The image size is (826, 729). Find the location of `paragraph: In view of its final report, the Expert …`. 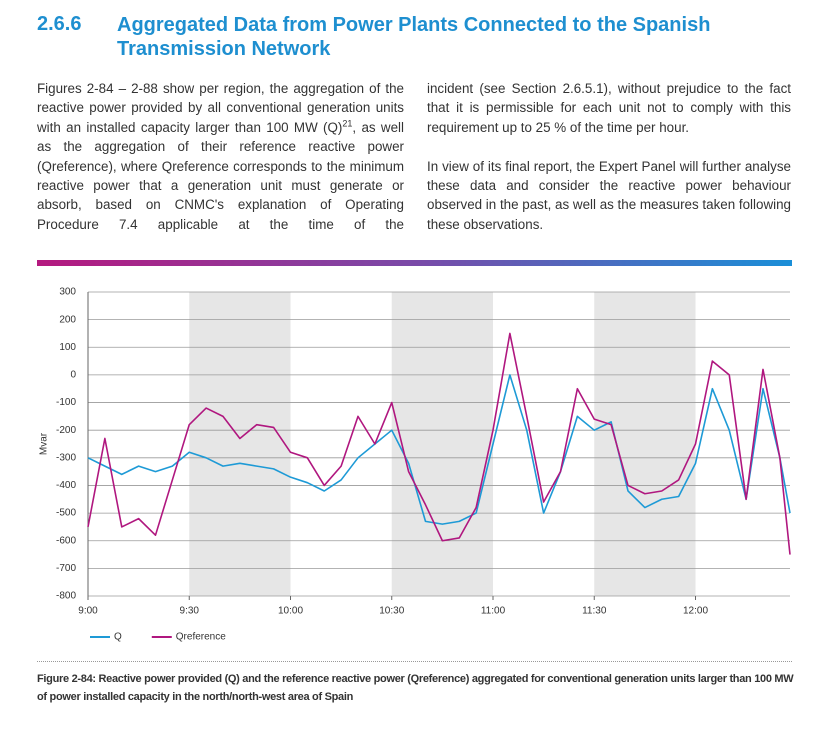

paragraph: In view of its final report, the Expert … is located at coordinates (609, 195).